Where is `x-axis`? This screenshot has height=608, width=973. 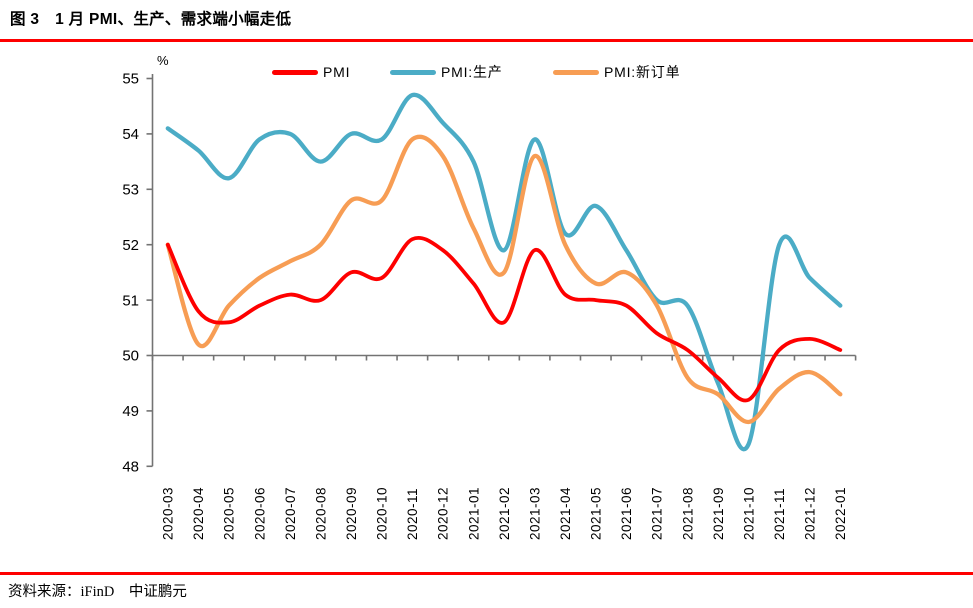 x-axis is located at coordinates (504, 357).